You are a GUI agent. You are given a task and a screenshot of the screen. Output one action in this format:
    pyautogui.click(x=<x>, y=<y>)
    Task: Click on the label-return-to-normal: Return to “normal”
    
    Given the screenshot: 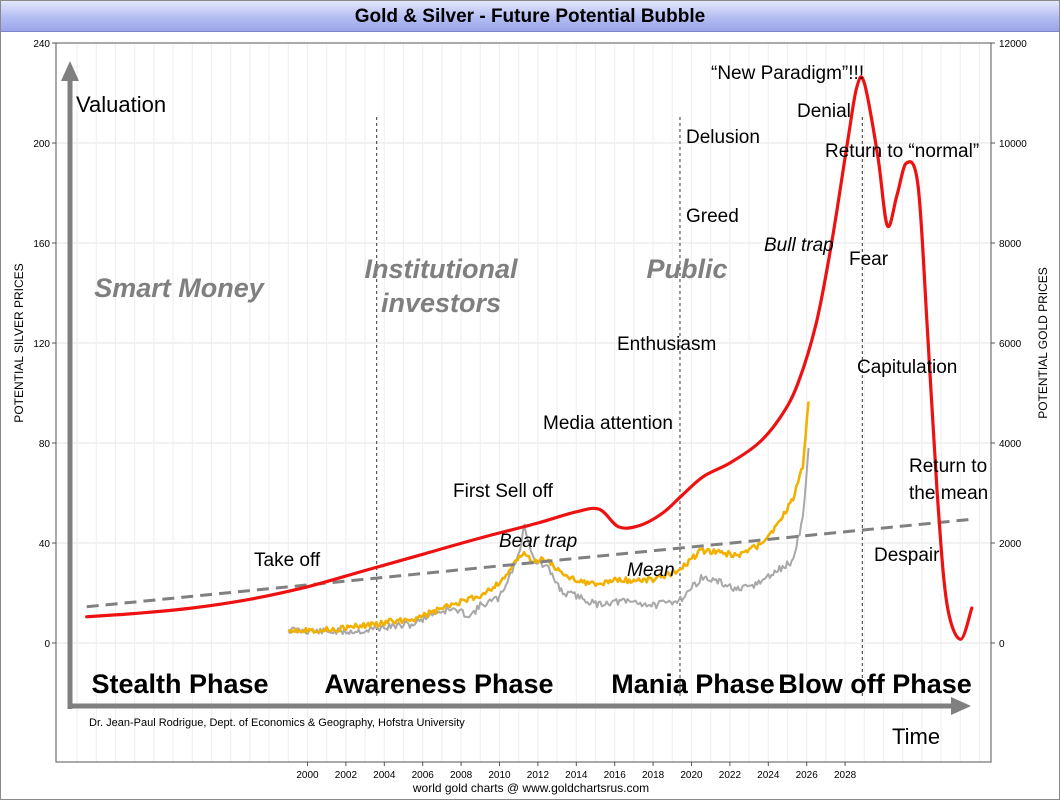 What is the action you would take?
    pyautogui.click(x=902, y=151)
    